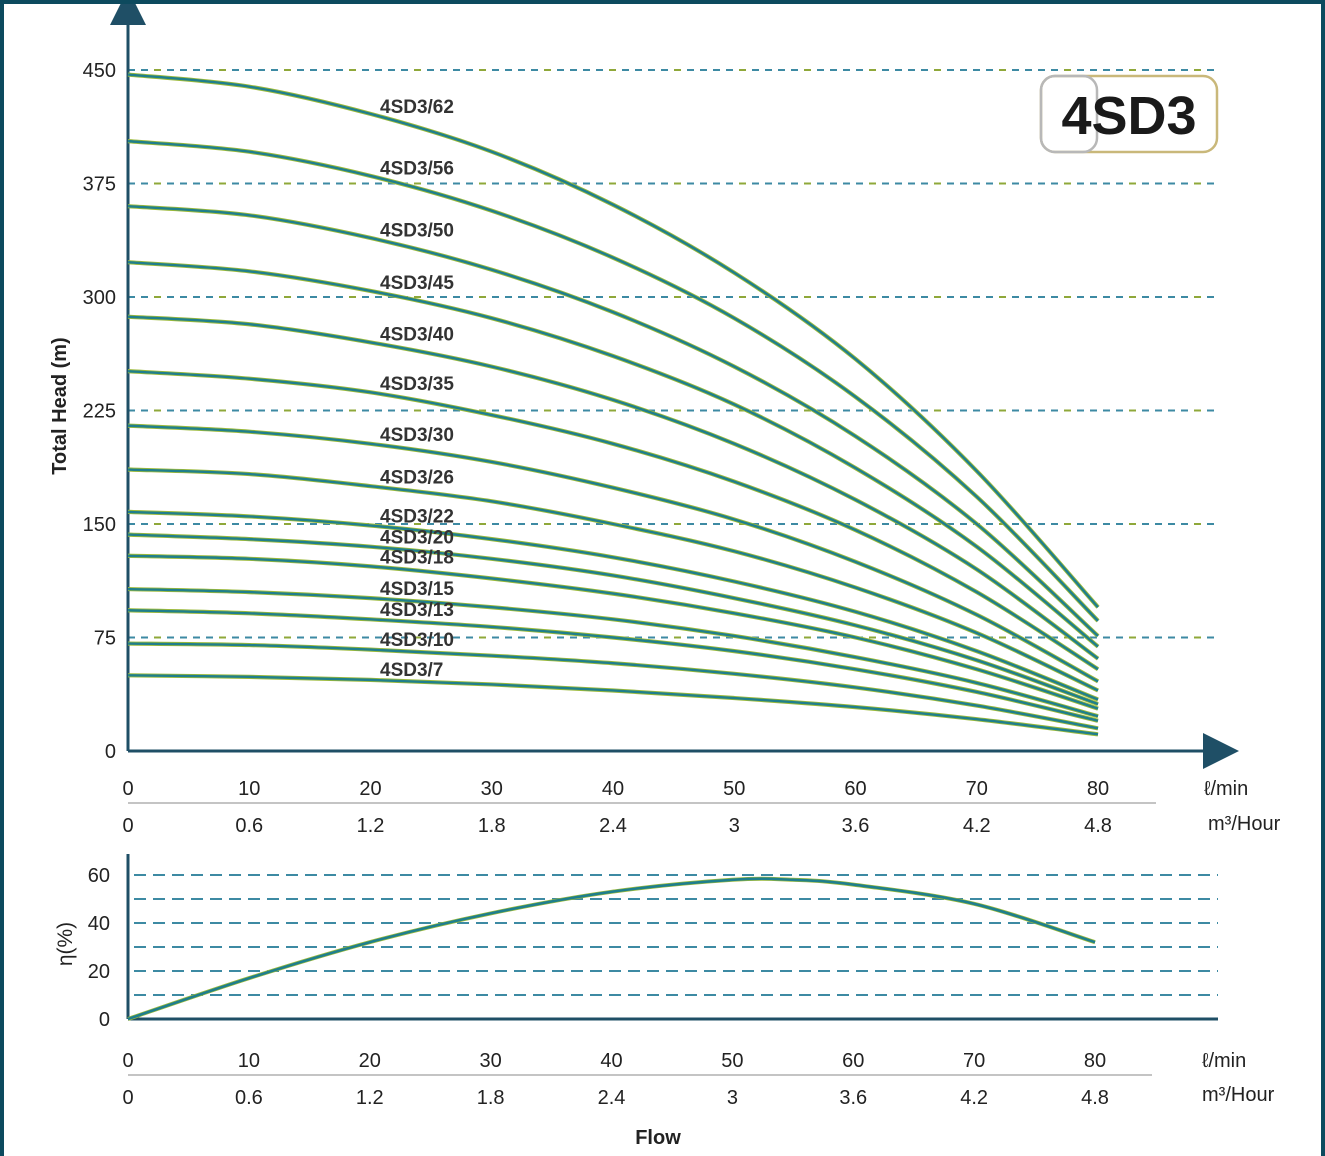  Describe the element at coordinates (613, 789) in the screenshot. I see `head-x-tick: 40` at that location.